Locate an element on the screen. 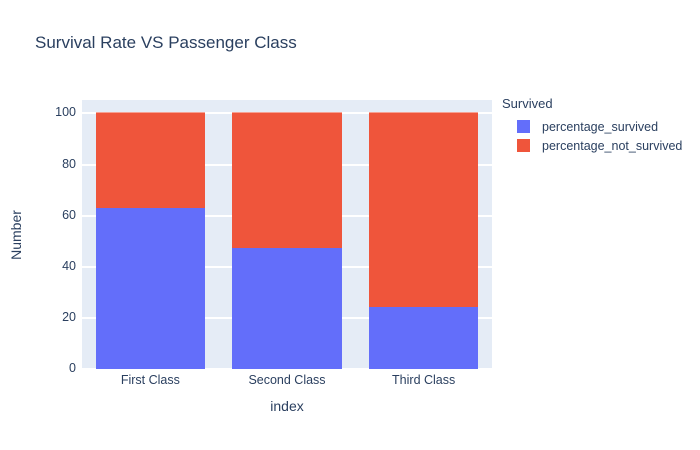 This screenshot has height=450, width=700. y-tick-label: 40 is located at coordinates (69, 265).